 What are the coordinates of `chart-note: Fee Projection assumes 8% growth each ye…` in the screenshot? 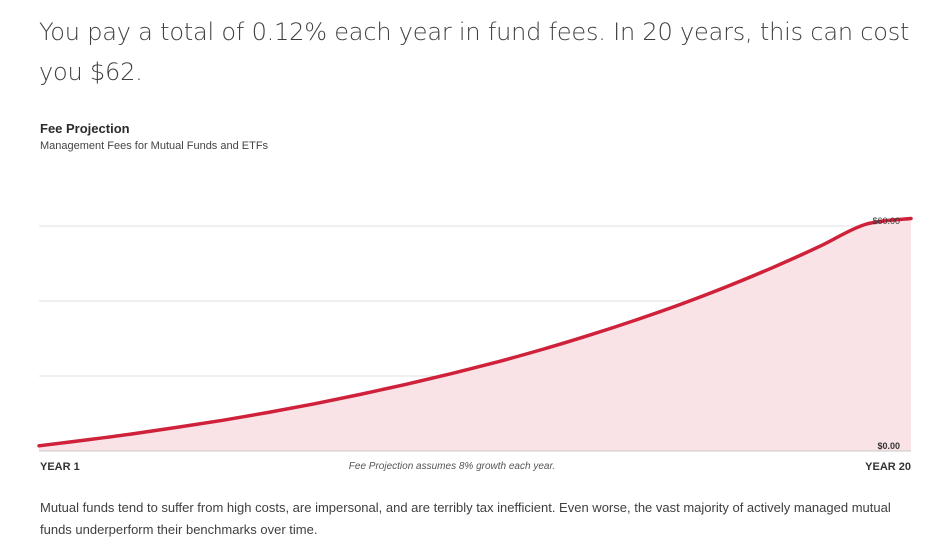 It's located at (452, 466).